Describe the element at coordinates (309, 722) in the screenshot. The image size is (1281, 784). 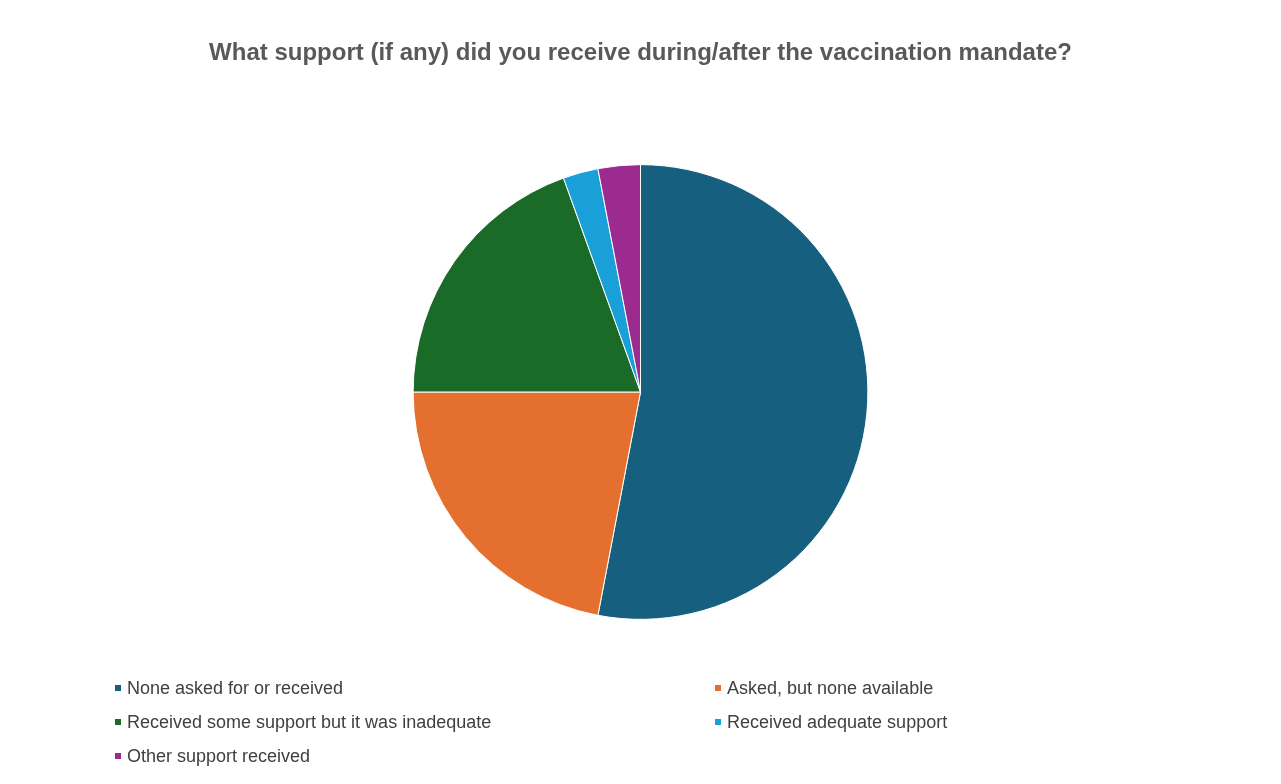
I see `legend-label: Received some support but it was inadequate` at that location.